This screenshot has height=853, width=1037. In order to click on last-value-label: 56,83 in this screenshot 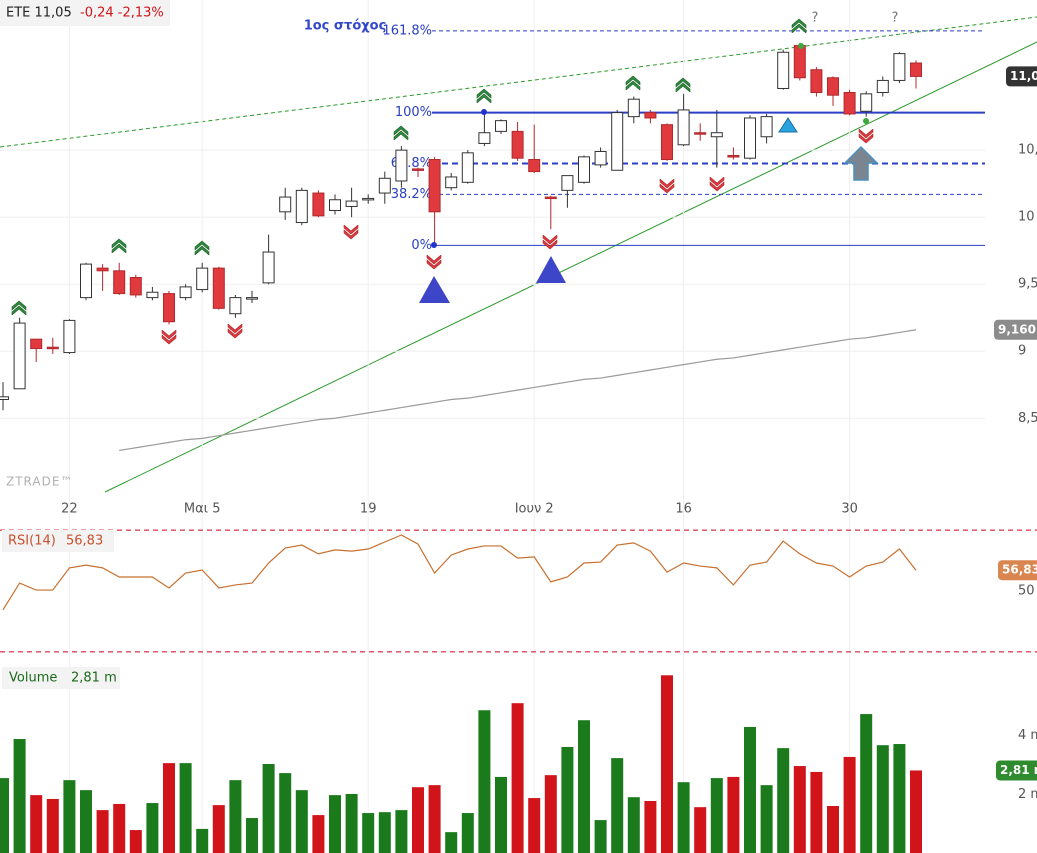, I will do `click(1019, 570)`.